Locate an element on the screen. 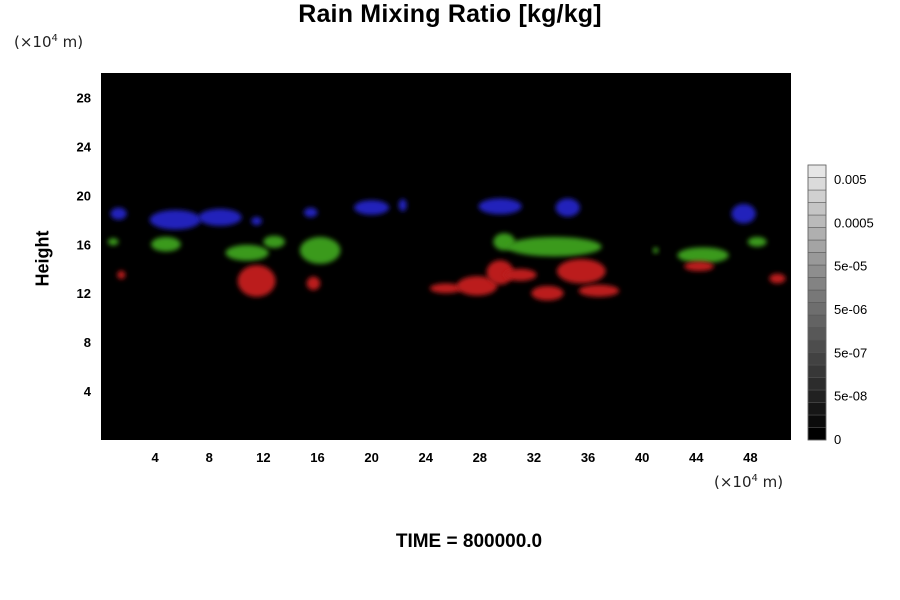  y-tick-label: 8 is located at coordinates (87, 342).